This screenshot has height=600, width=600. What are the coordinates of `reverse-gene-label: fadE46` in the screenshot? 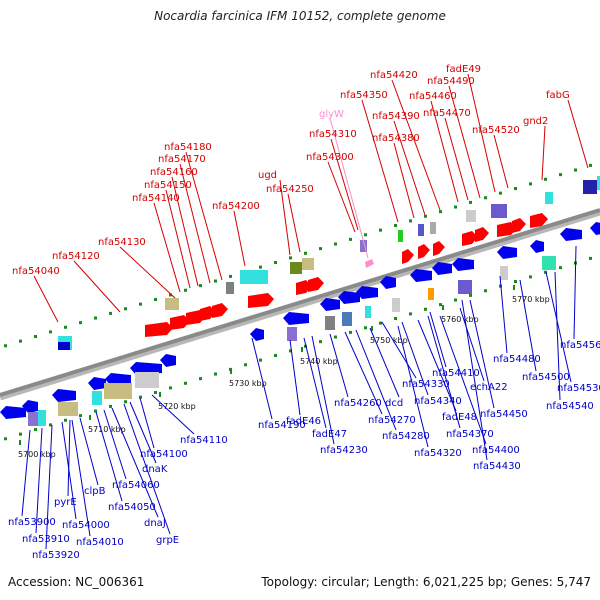 It's located at (303, 421).